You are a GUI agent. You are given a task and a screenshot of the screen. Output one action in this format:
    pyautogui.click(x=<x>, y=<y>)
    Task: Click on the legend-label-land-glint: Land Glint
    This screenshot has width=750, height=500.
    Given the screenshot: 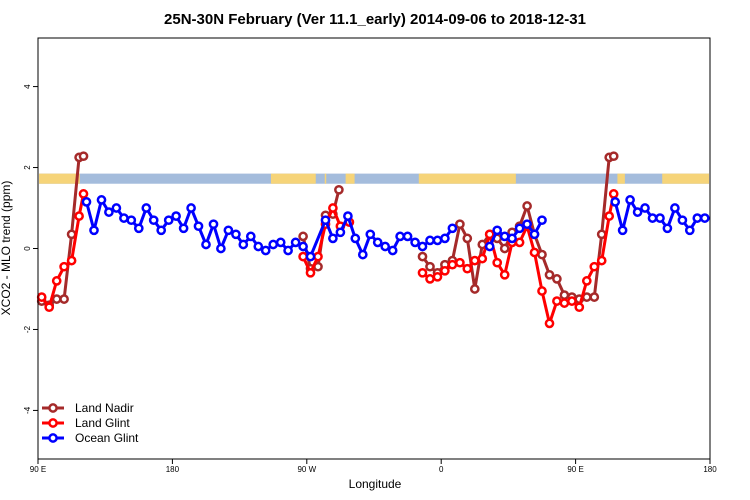 What is the action you would take?
    pyautogui.click(x=102, y=423)
    